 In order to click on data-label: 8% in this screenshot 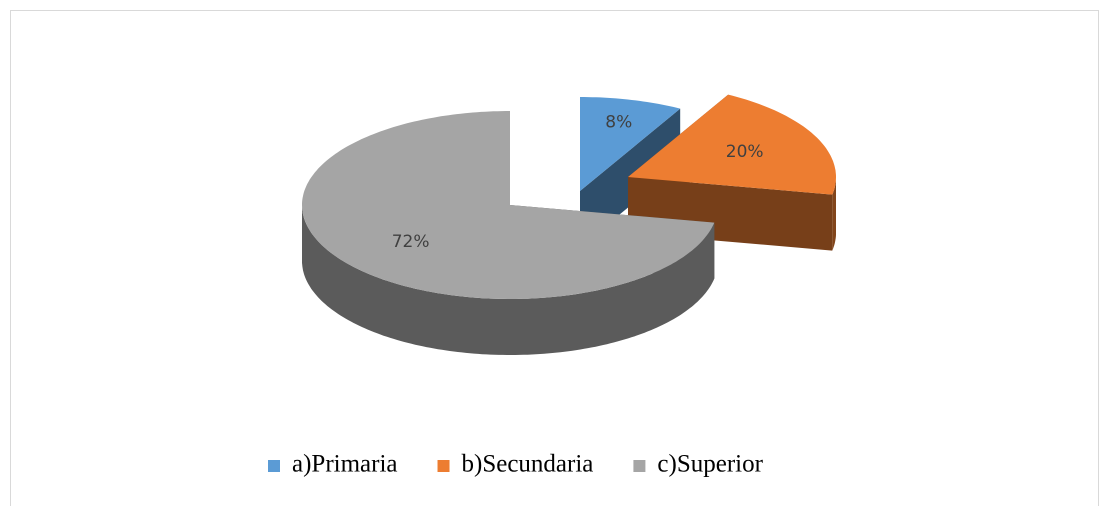, I will do `click(618, 123)`.